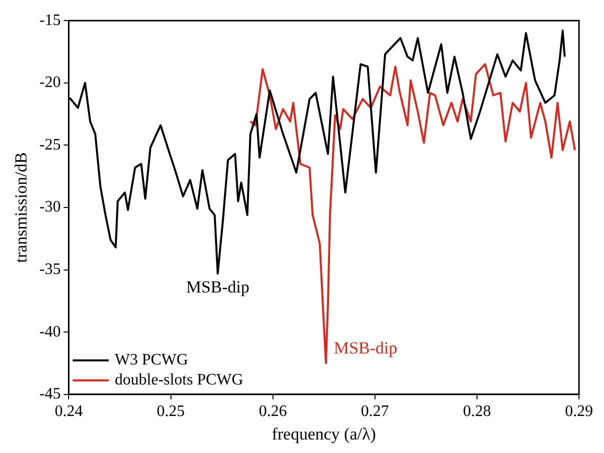 This screenshot has height=453, width=604. What do you see at coordinates (68, 411) in the screenshot?
I see `x-tick-label: 0.24` at bounding box center [68, 411].